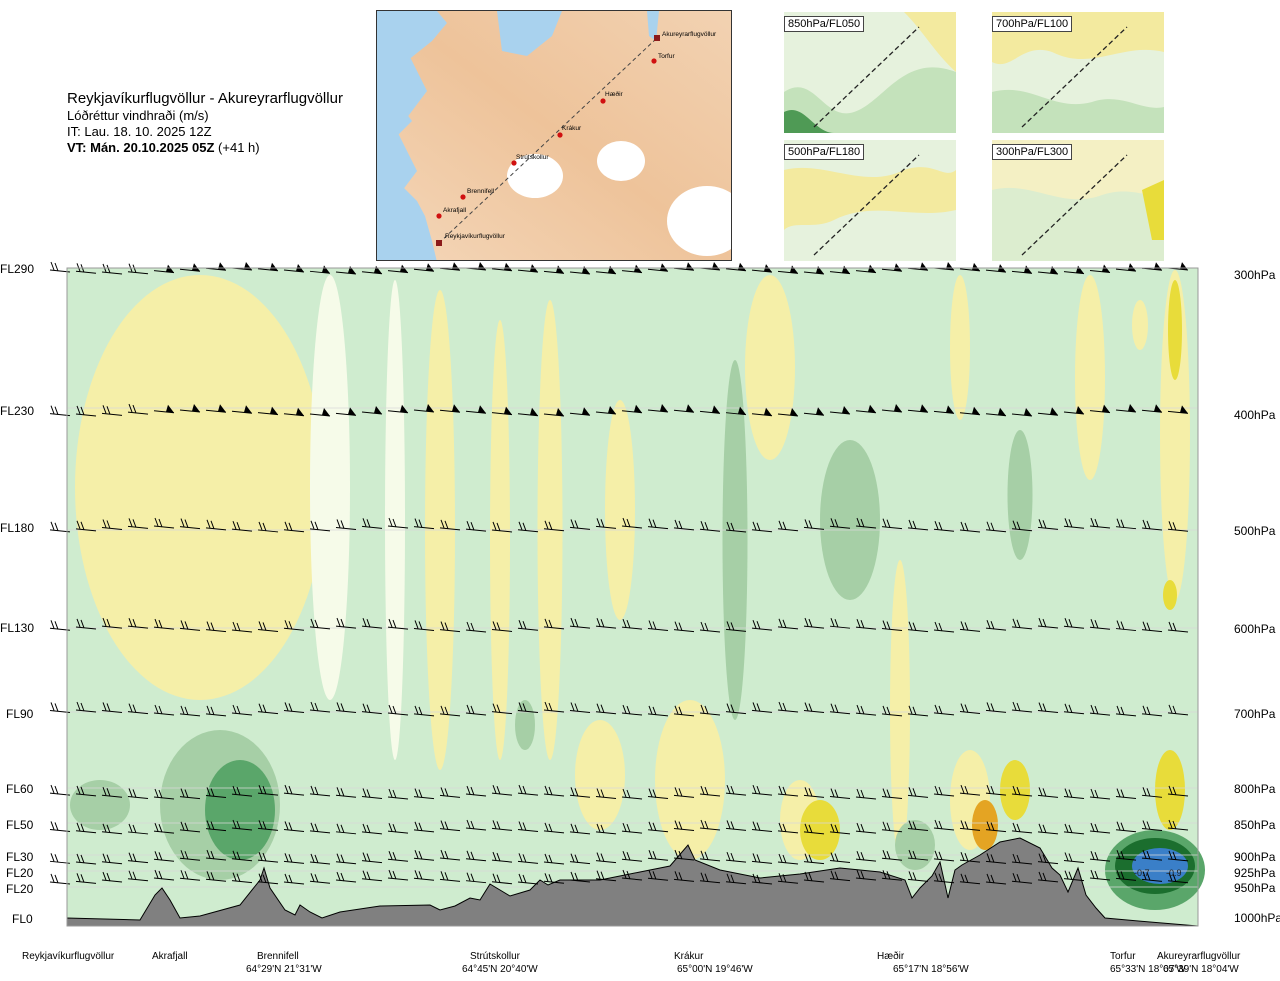 The height and width of the screenshot is (981, 1280). I want to click on map-marker-haedir, so click(603, 101).